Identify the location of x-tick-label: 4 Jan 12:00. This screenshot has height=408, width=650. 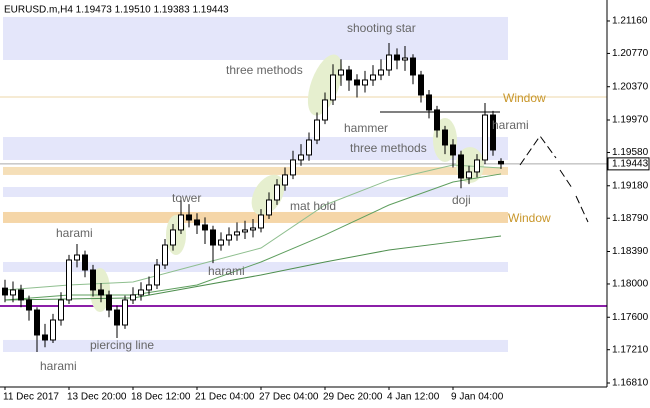
(413, 397).